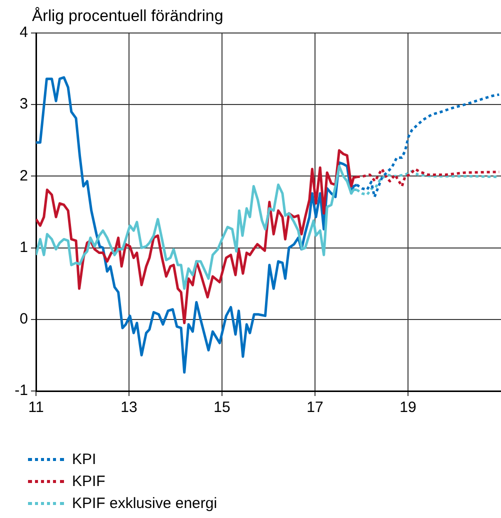  What do you see at coordinates (128, 17) in the screenshot?
I see `chart-subtitle: Årlig procentuell förändring` at bounding box center [128, 17].